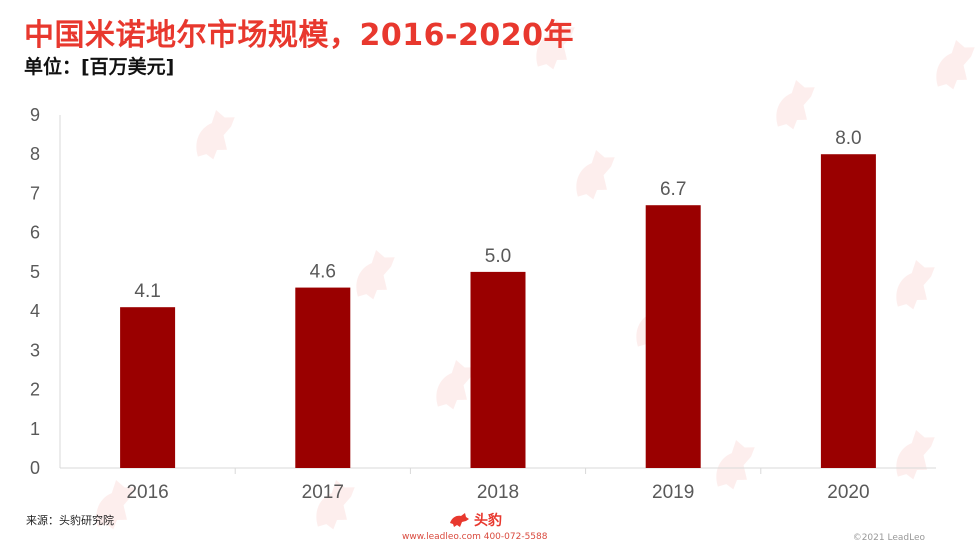  What do you see at coordinates (498, 492) in the screenshot?
I see `x-tick-label-2018: 2018` at bounding box center [498, 492].